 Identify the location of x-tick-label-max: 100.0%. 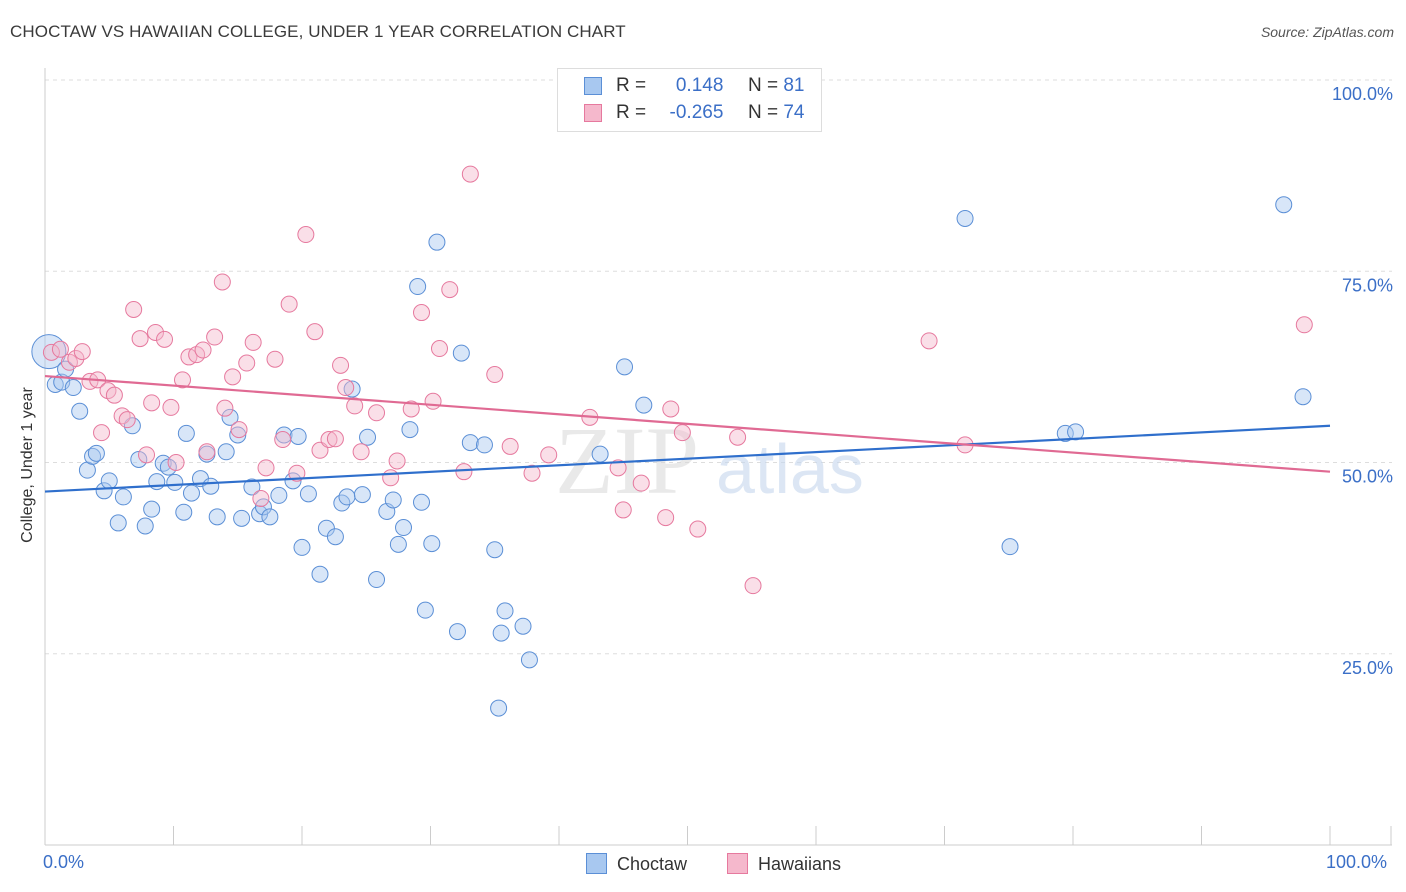
(1357, 862).